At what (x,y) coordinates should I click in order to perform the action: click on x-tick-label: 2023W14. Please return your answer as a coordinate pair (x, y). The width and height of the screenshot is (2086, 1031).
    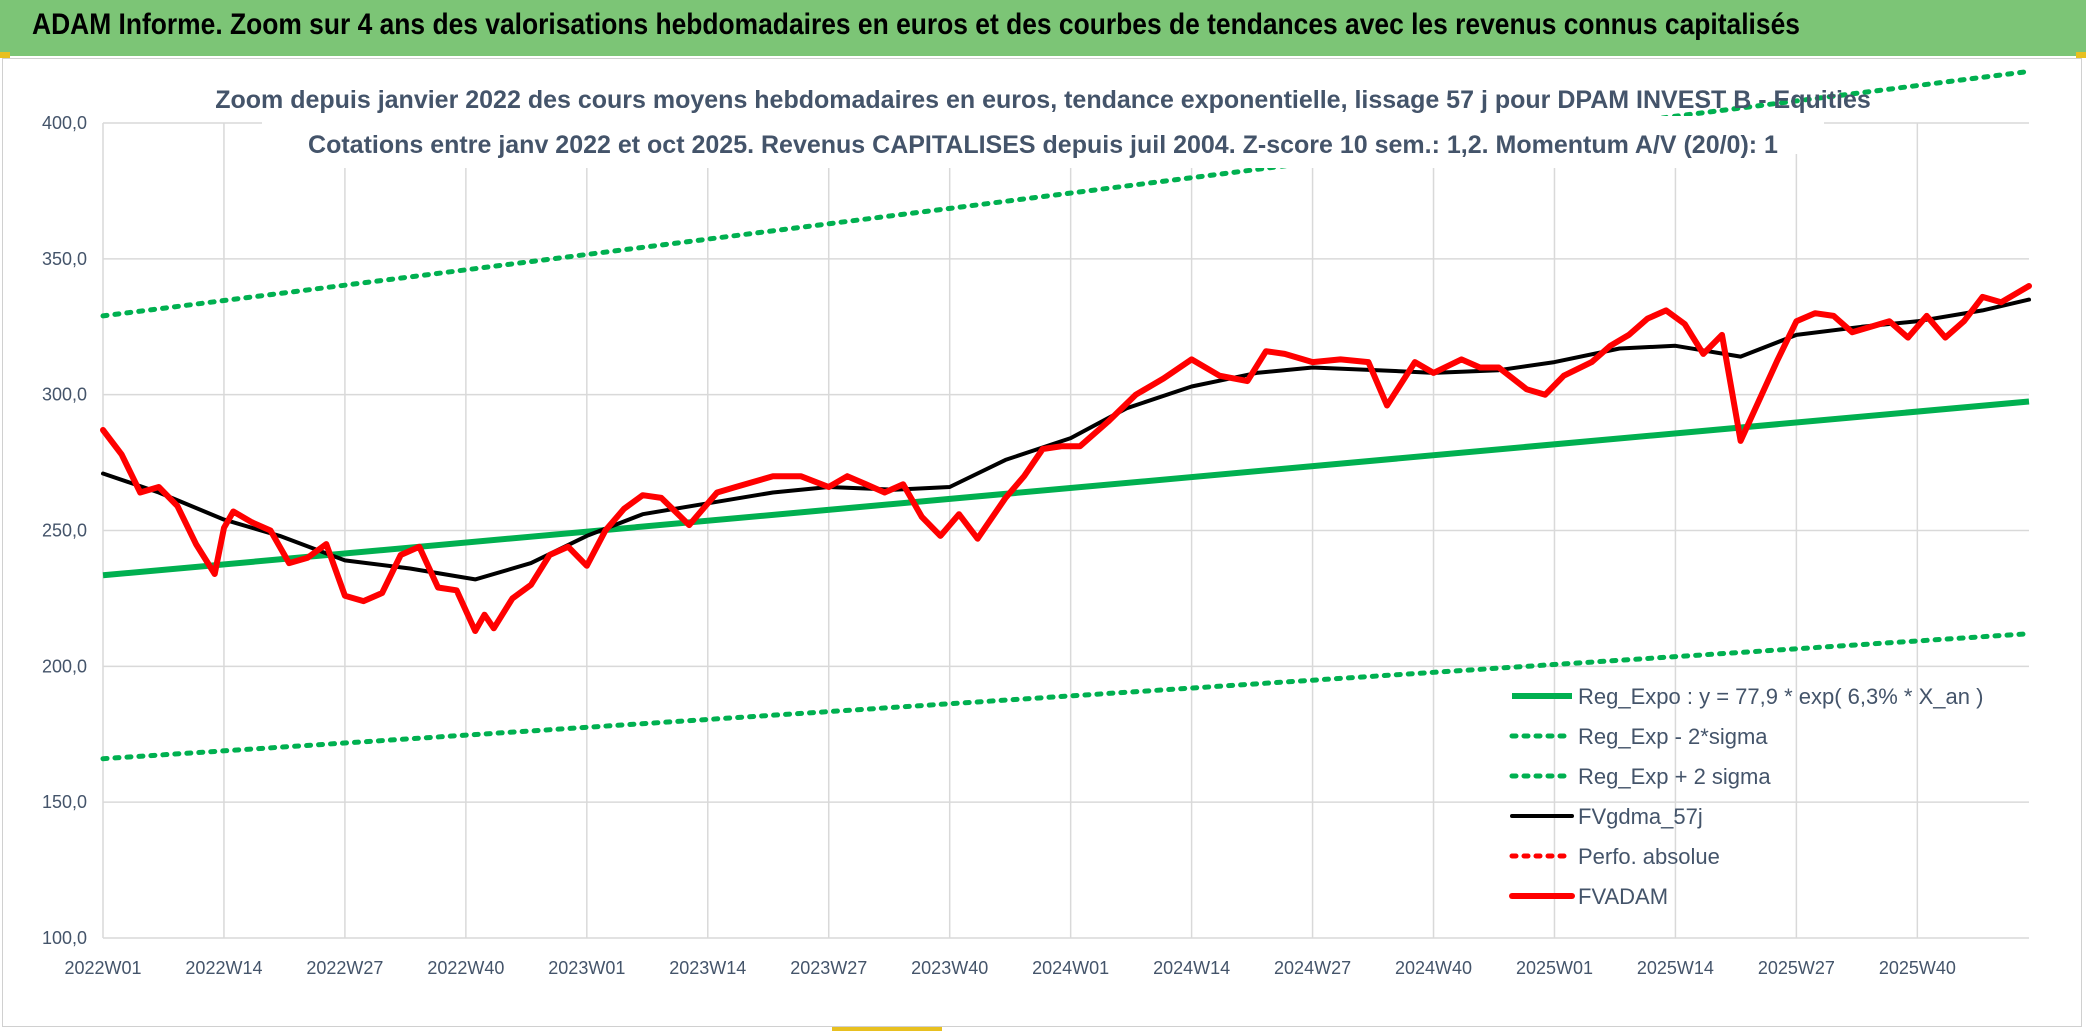
    Looking at the image, I should click on (707, 968).